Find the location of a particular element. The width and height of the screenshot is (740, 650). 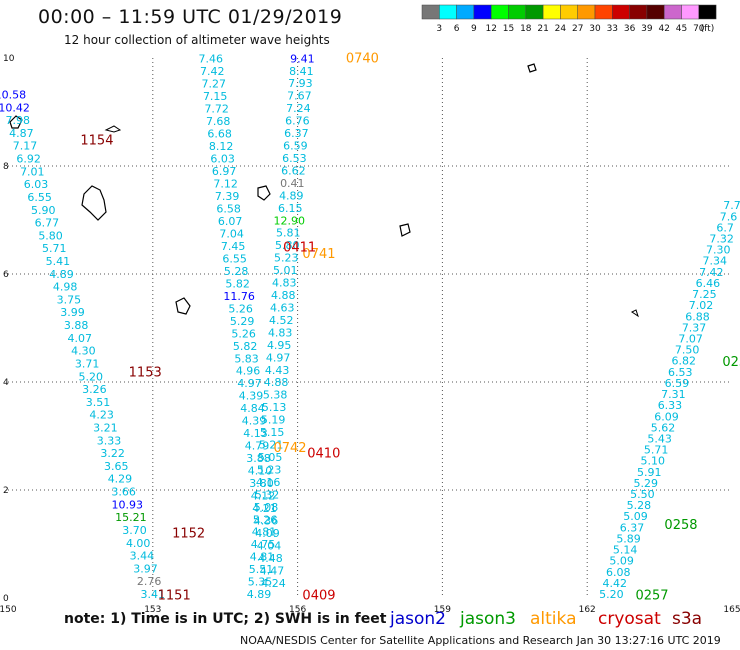

wave-height-value: 3.71 is located at coordinates (87, 363).